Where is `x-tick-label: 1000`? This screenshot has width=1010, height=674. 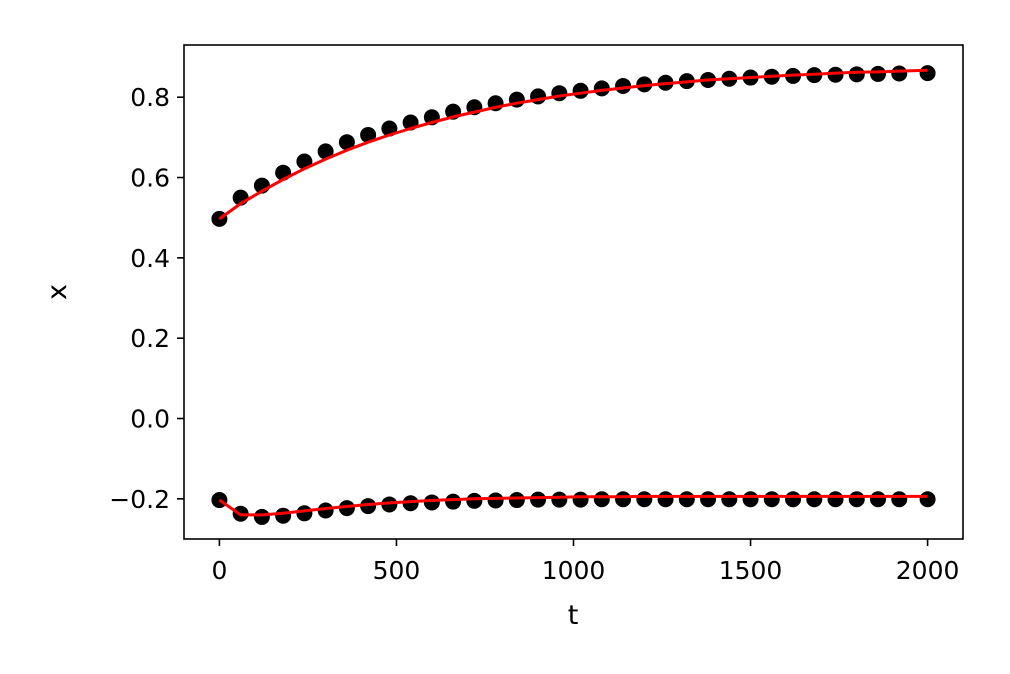
x-tick-label: 1000 is located at coordinates (574, 570).